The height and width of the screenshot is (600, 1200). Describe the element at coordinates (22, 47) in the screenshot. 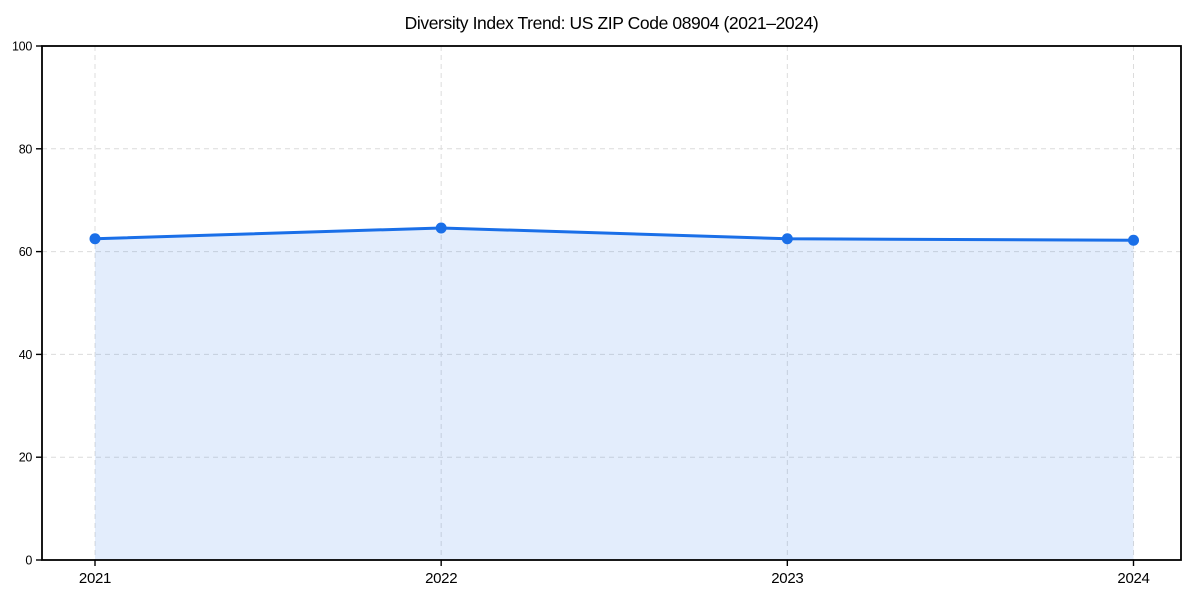

I see `y-tick-label: 100` at that location.